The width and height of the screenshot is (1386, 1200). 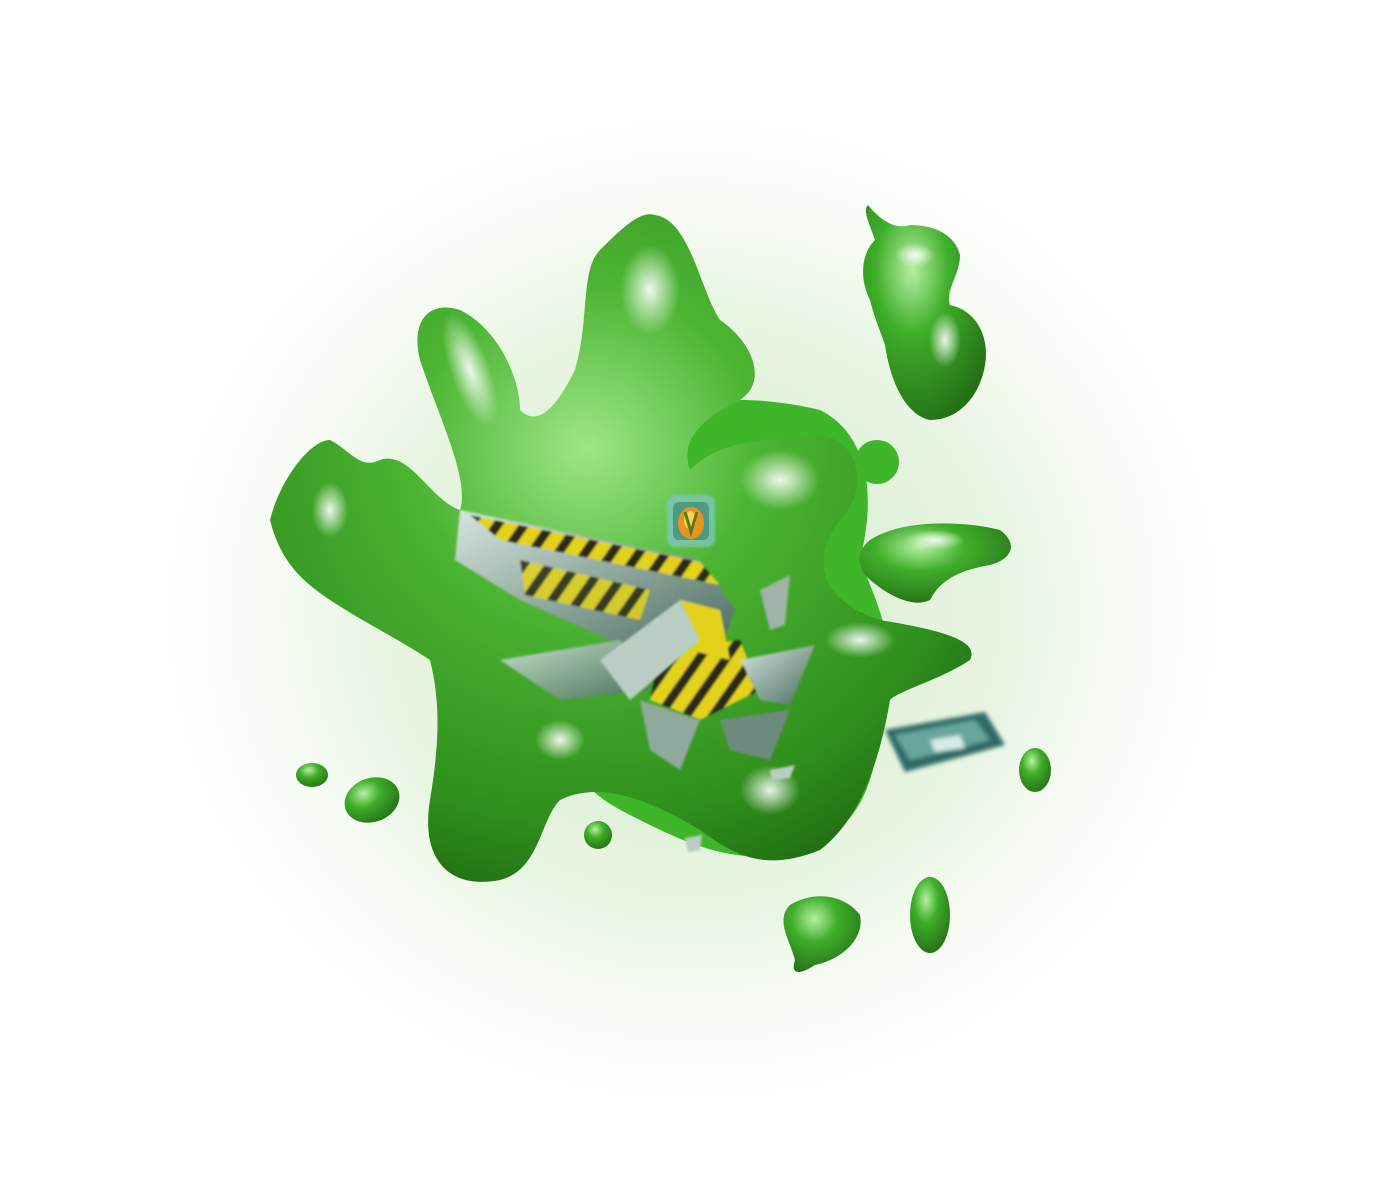 What do you see at coordinates (924, 312) in the screenshot?
I see `slime-upper-right-blob` at bounding box center [924, 312].